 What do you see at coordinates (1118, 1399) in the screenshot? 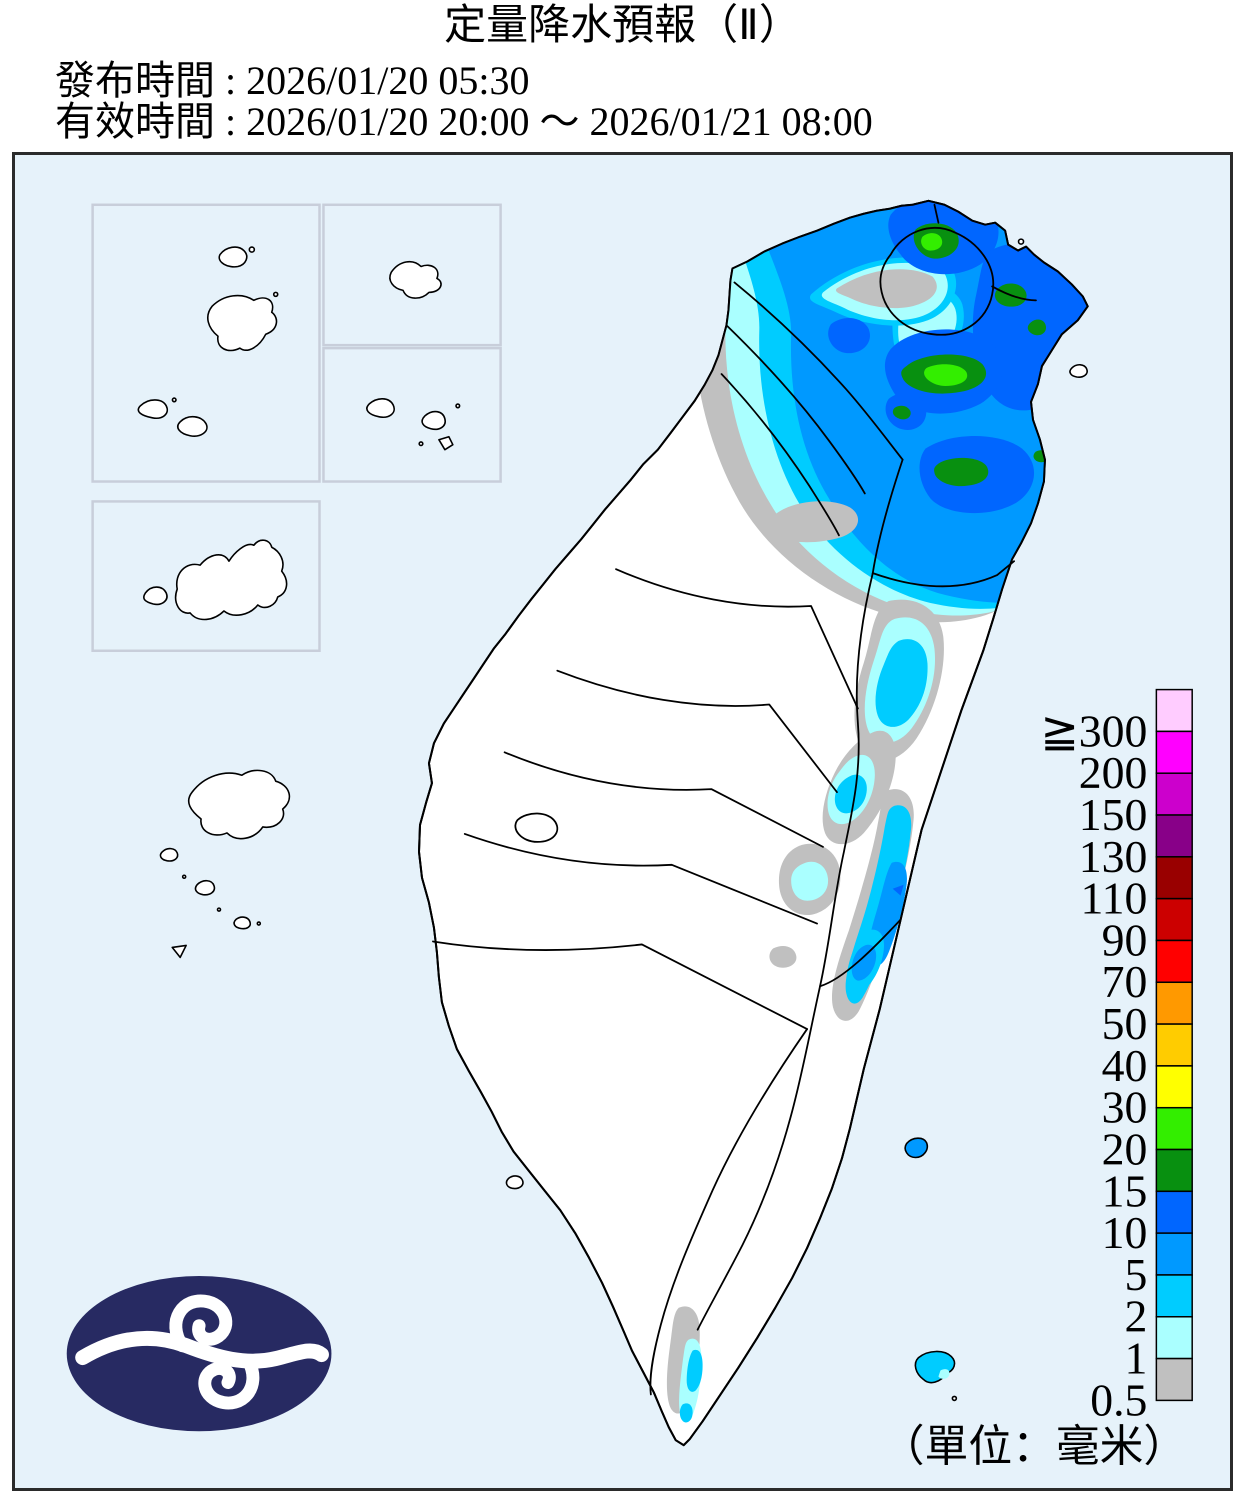
I see `legend-label: 0.5` at bounding box center [1118, 1399].